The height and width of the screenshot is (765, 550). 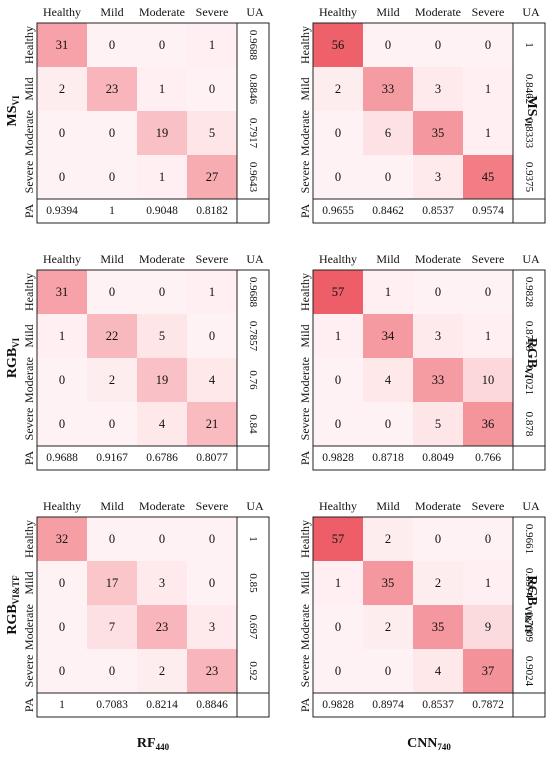 What do you see at coordinates (388, 458) in the screenshot?
I see `pa-value: 0.8718` at bounding box center [388, 458].